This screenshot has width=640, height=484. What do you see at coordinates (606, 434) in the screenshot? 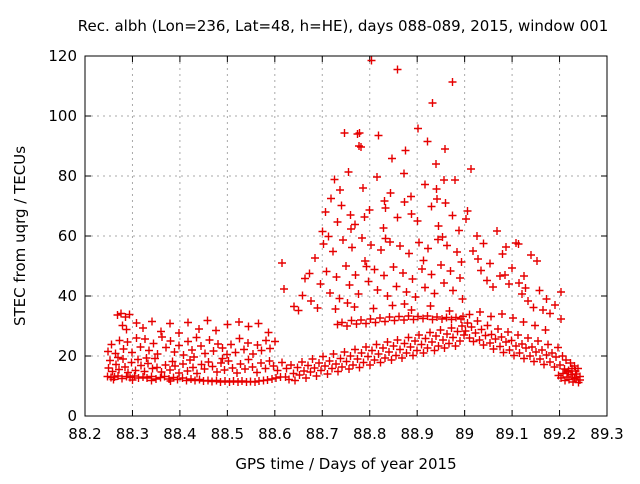
I see `svg-text: 89.3` at bounding box center [606, 434].